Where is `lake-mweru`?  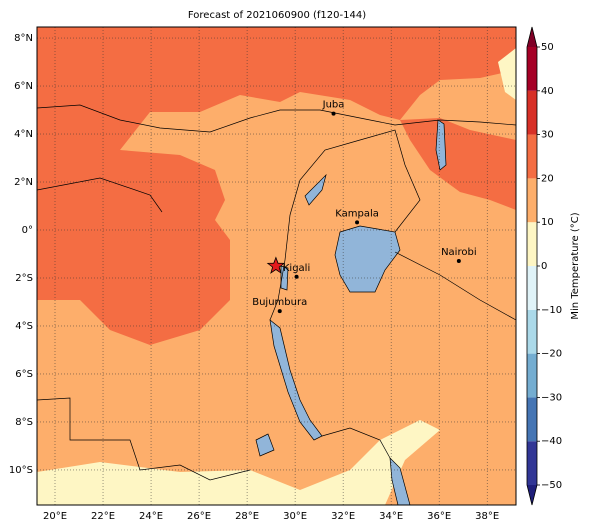 lake-mweru is located at coordinates (265, 445).